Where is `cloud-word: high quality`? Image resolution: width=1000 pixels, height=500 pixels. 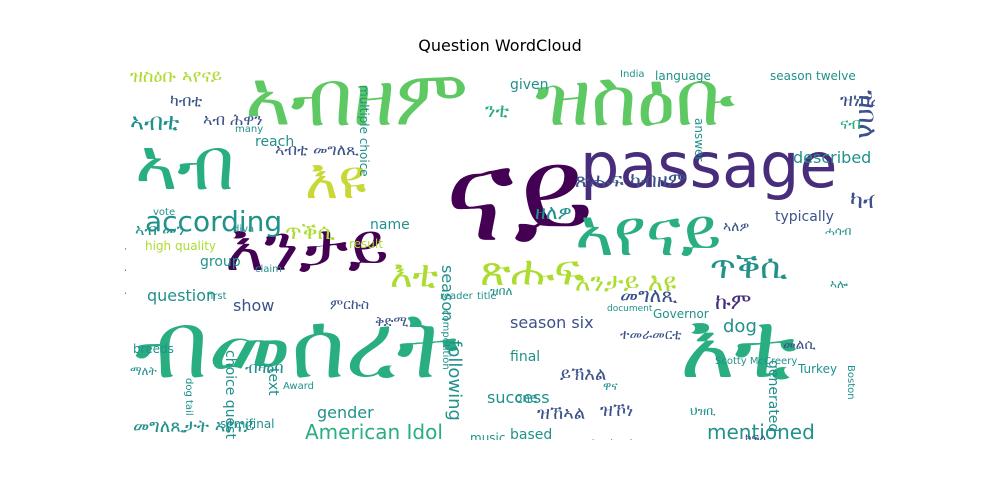
cloud-word: high quality is located at coordinates (181, 246).